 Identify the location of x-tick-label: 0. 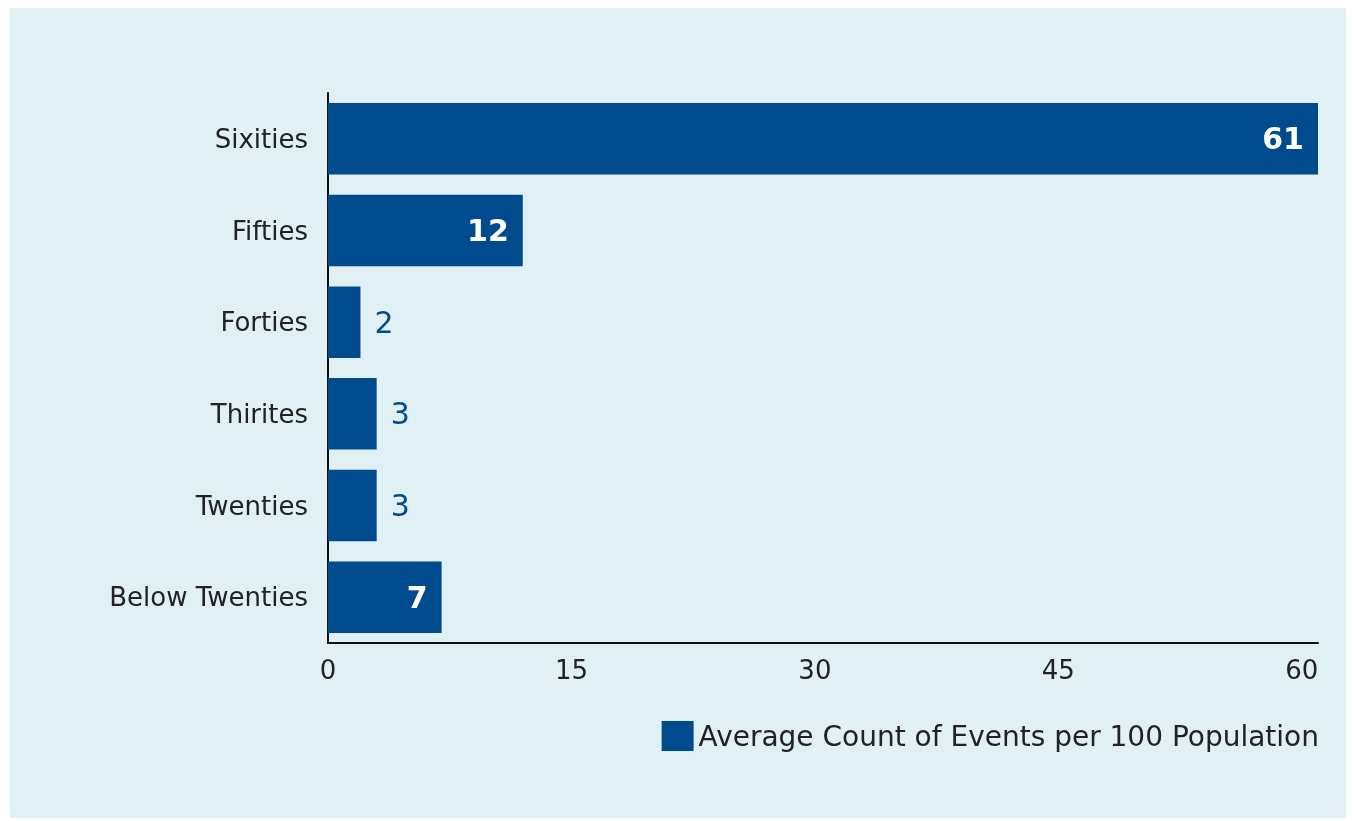
(328, 670).